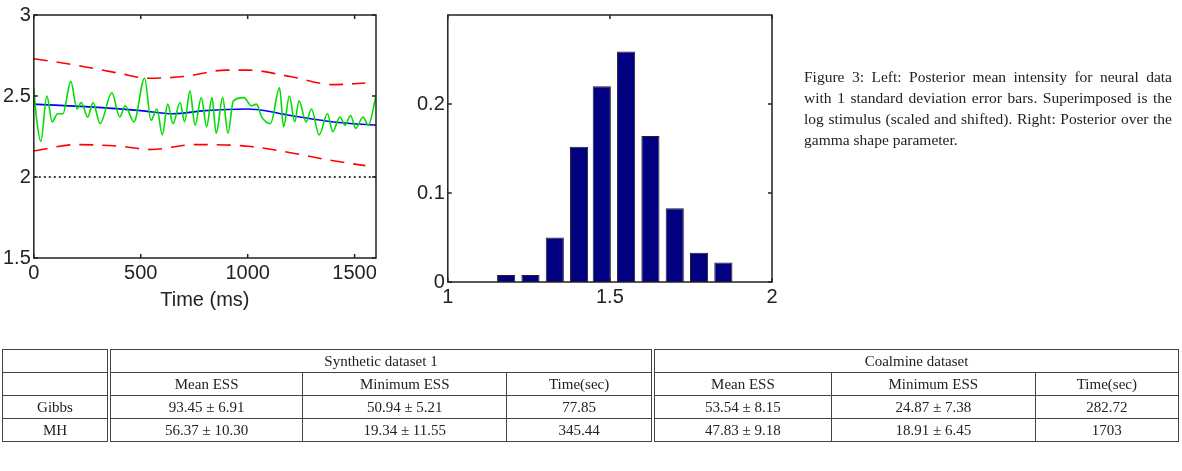 Image resolution: width=1182 pixels, height=471 pixels. I want to click on text: Coalmine dataset, so click(916, 361).